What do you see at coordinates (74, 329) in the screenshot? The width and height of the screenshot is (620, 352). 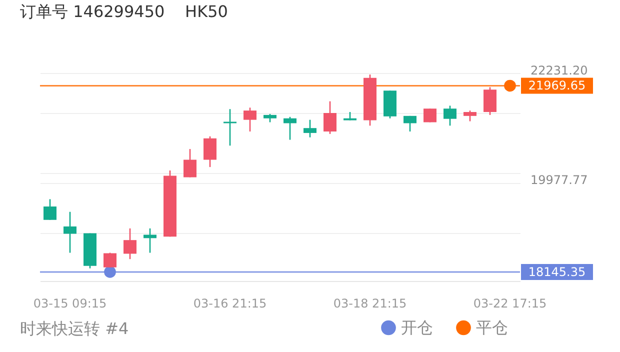 I see `text: 时来快运转 #4` at bounding box center [74, 329].